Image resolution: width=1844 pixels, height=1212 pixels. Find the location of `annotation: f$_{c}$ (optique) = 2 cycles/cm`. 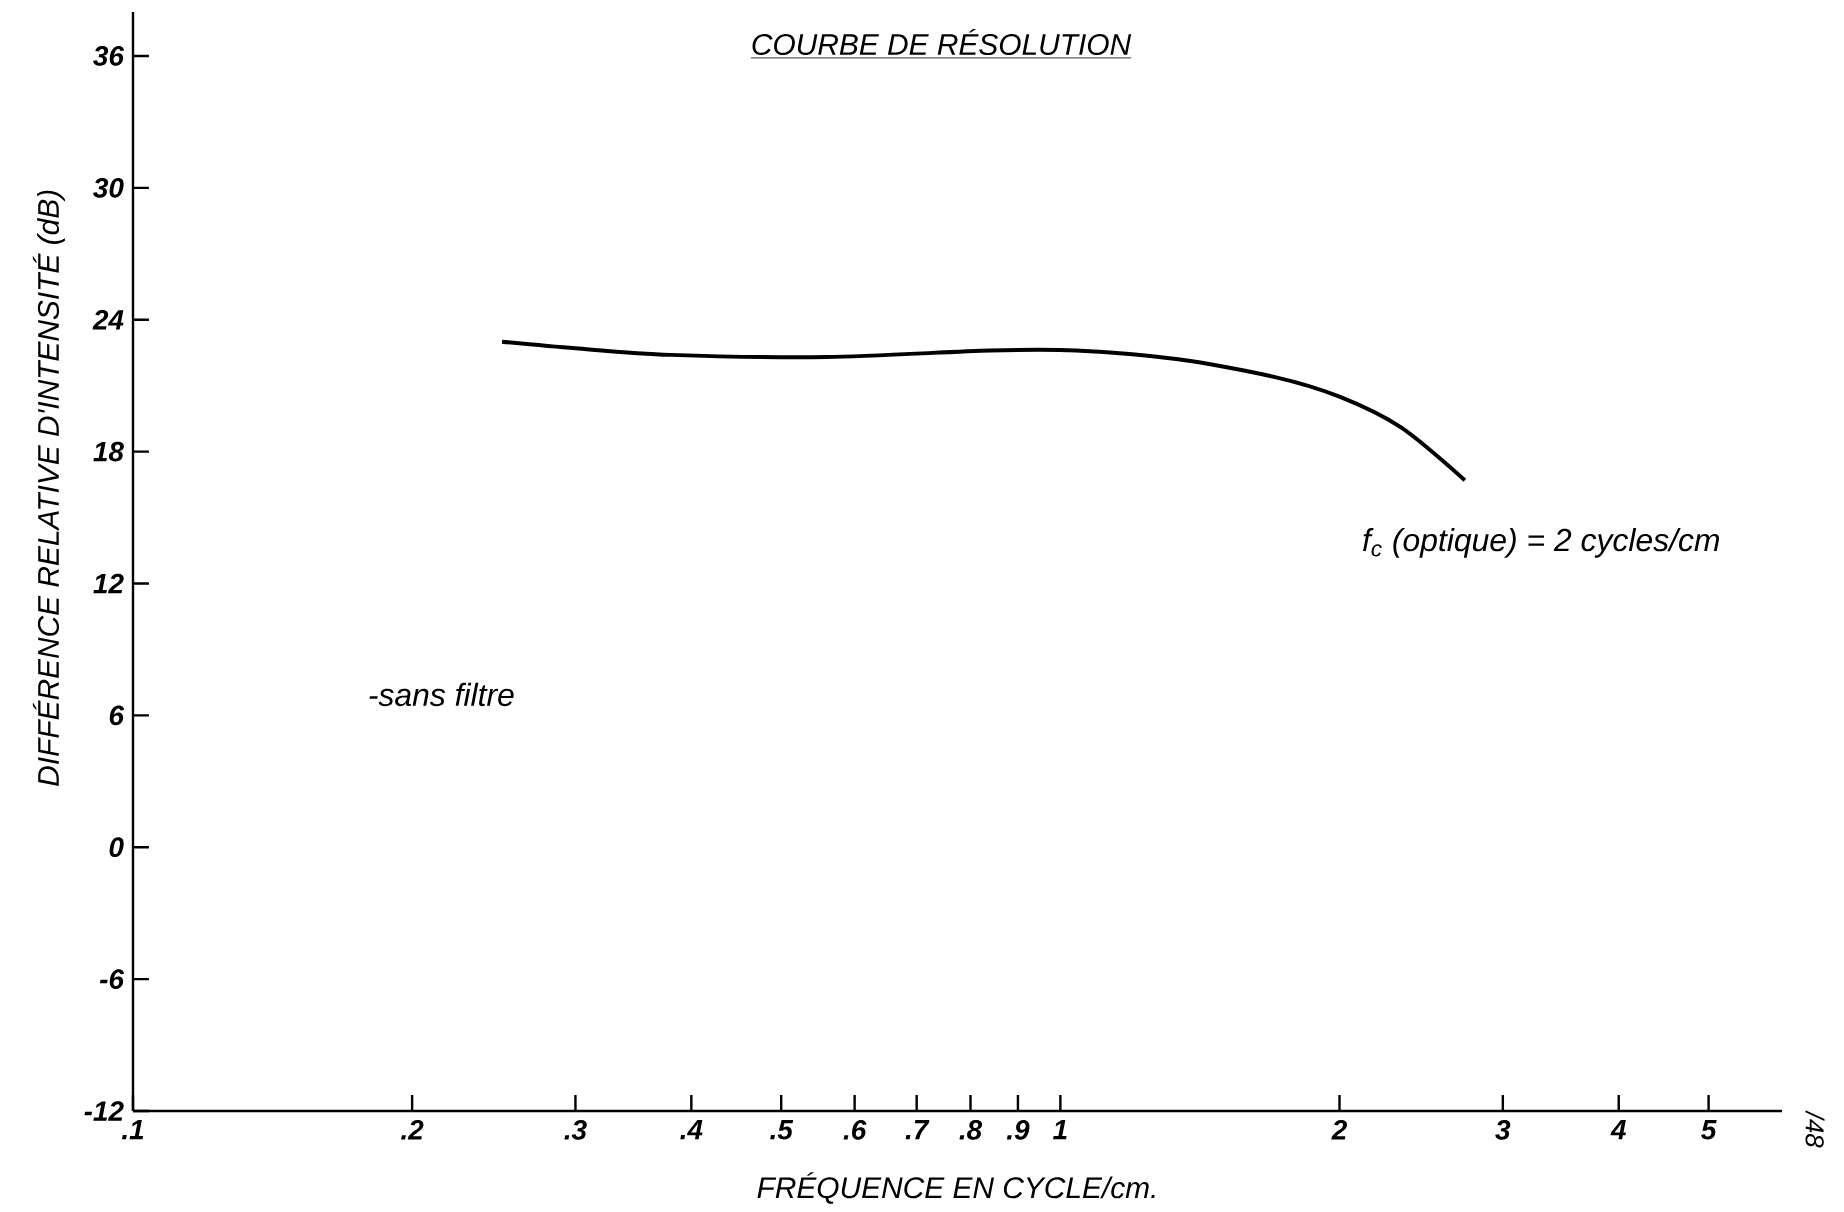

annotation: f$_{c}$ (optique) = 2 cycles/cm is located at coordinates (1541, 542).